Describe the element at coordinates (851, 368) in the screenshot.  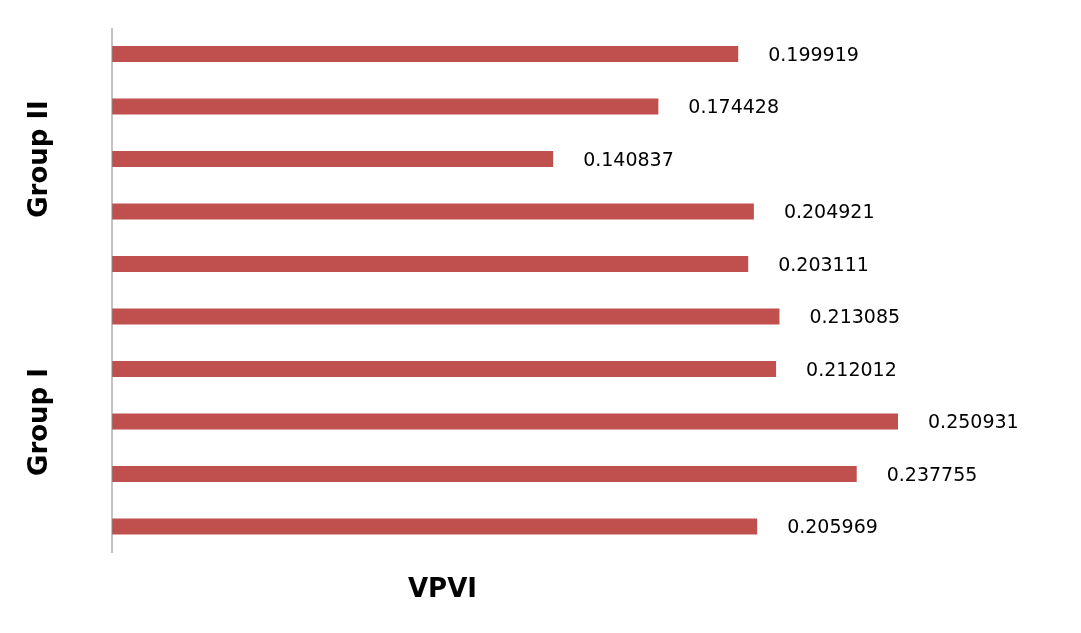
I see `data-label: 0.212012` at that location.